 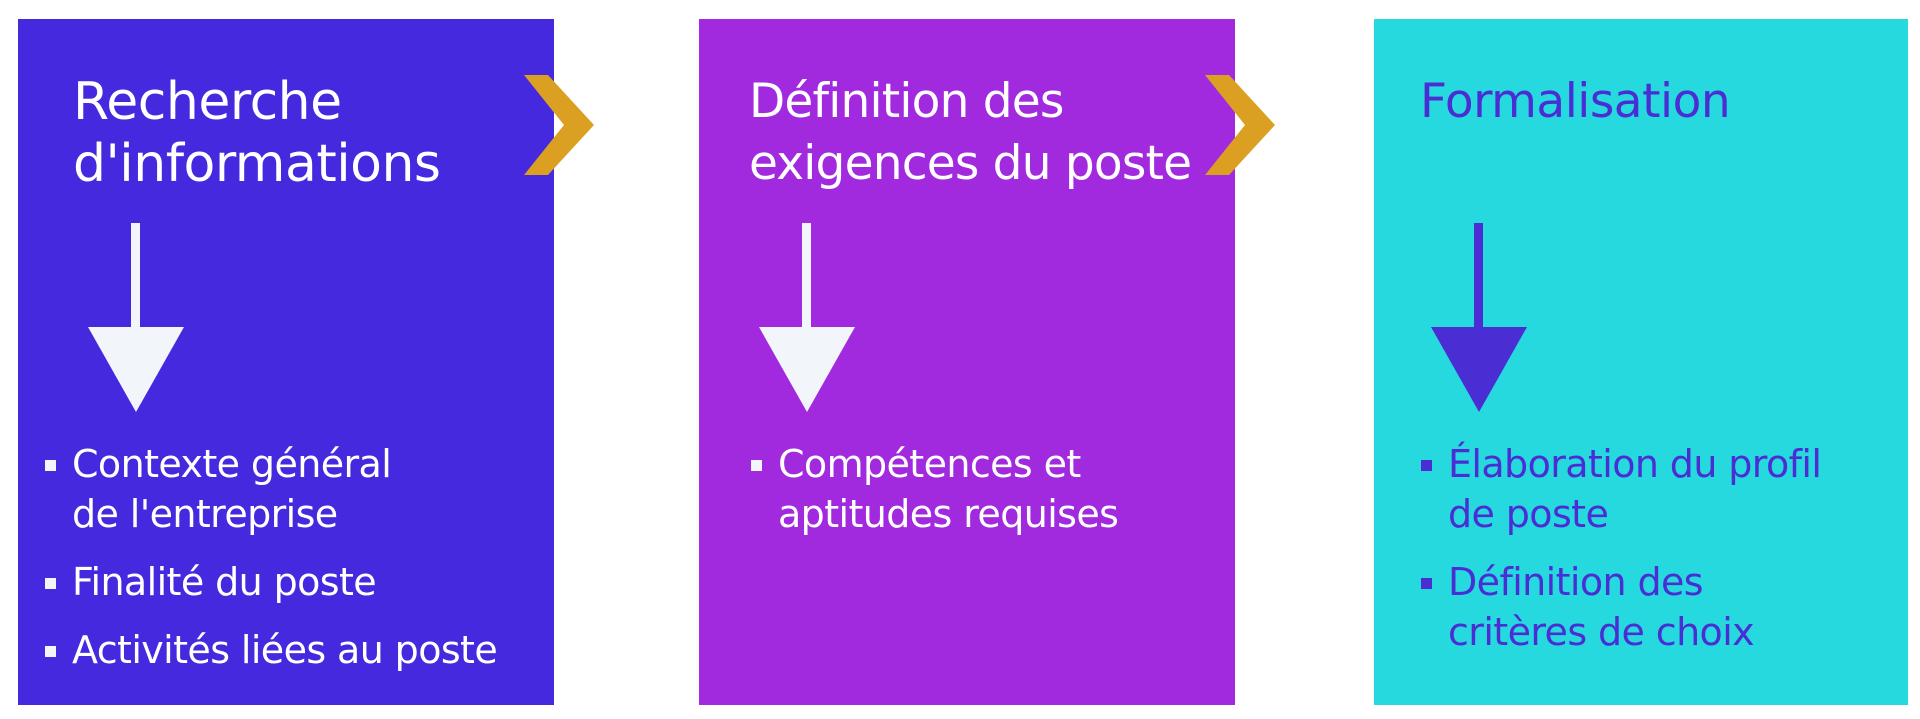 What do you see at coordinates (970, 133) in the screenshot?
I see `step-title: Définition des exigences du poste` at bounding box center [970, 133].